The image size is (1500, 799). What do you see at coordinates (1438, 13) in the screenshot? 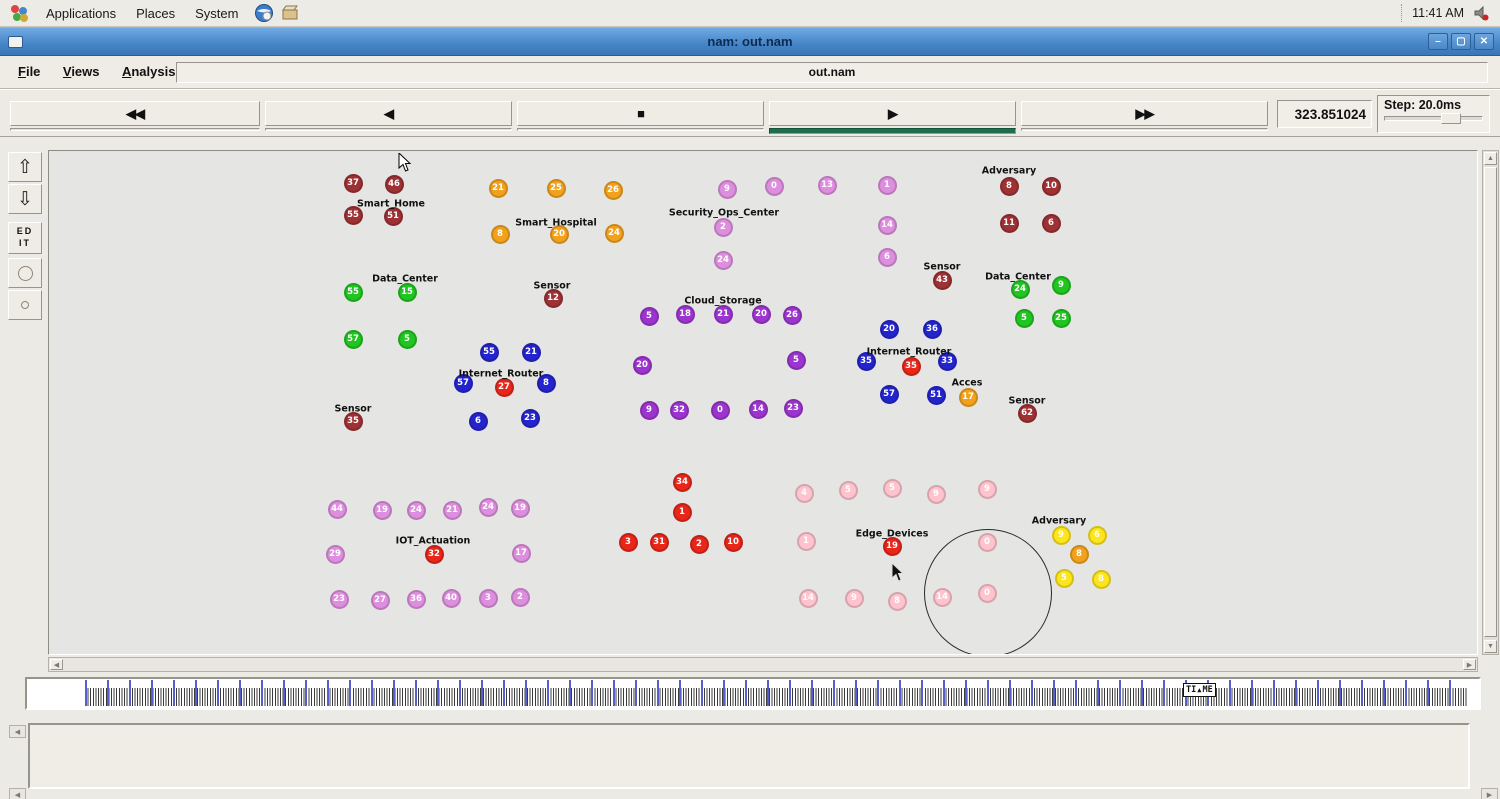
I see `clock: 11:41 AM` at bounding box center [1438, 13].